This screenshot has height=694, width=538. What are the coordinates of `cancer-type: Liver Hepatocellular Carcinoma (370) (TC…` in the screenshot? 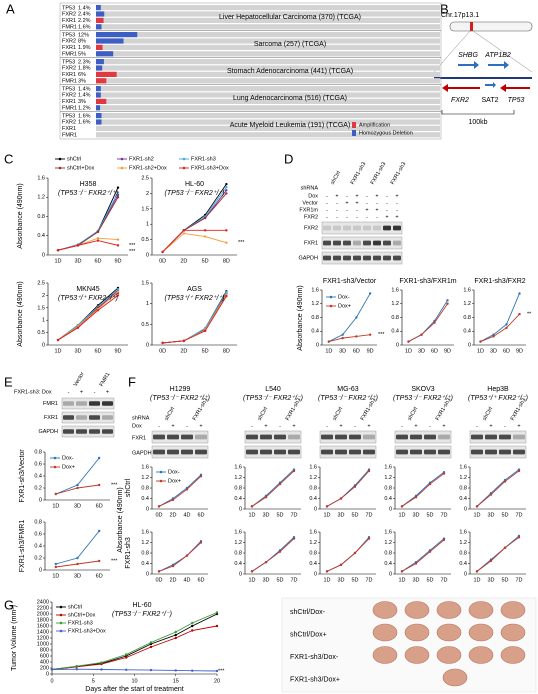 It's located at (290, 17).